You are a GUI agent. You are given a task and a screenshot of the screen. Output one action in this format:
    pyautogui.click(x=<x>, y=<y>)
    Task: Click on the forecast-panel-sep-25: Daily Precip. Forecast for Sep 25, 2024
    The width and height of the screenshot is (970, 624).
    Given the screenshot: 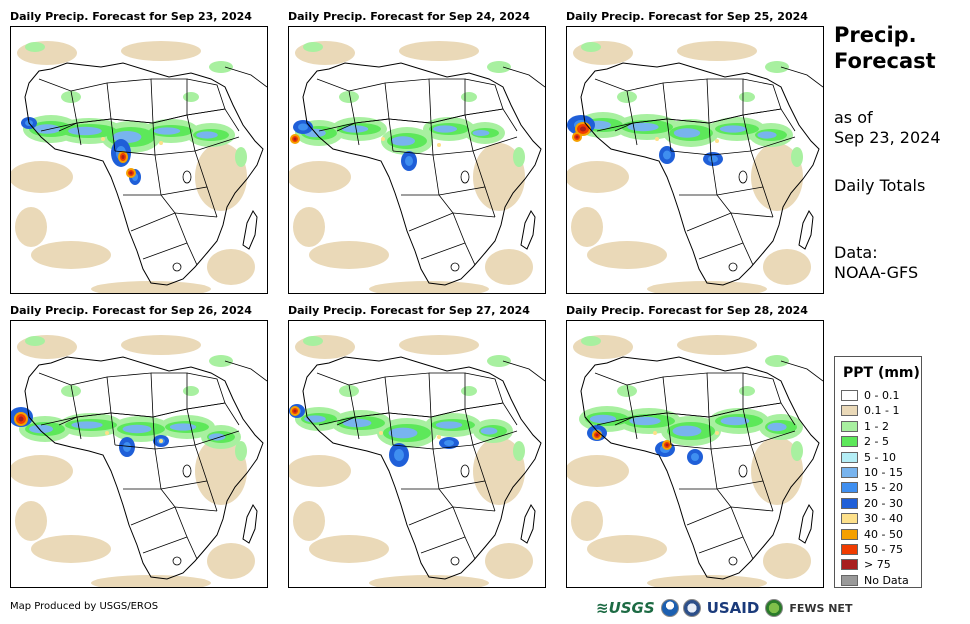 What is the action you would take?
    pyautogui.click(x=695, y=152)
    